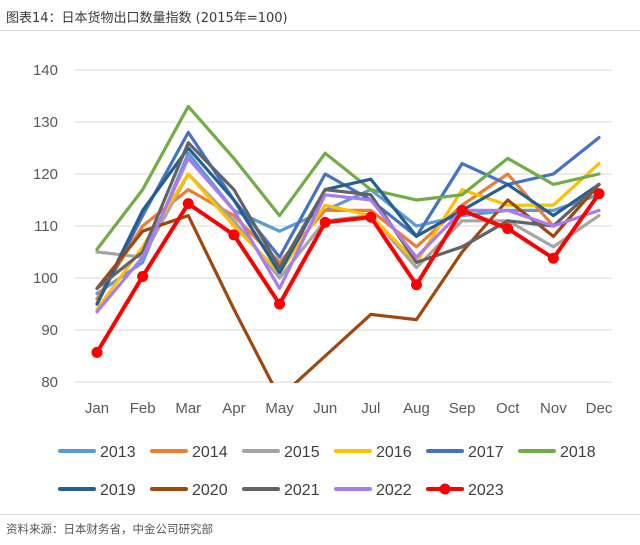  Describe the element at coordinates (97, 408) in the screenshot. I see `x-tick-label: Jan` at that location.